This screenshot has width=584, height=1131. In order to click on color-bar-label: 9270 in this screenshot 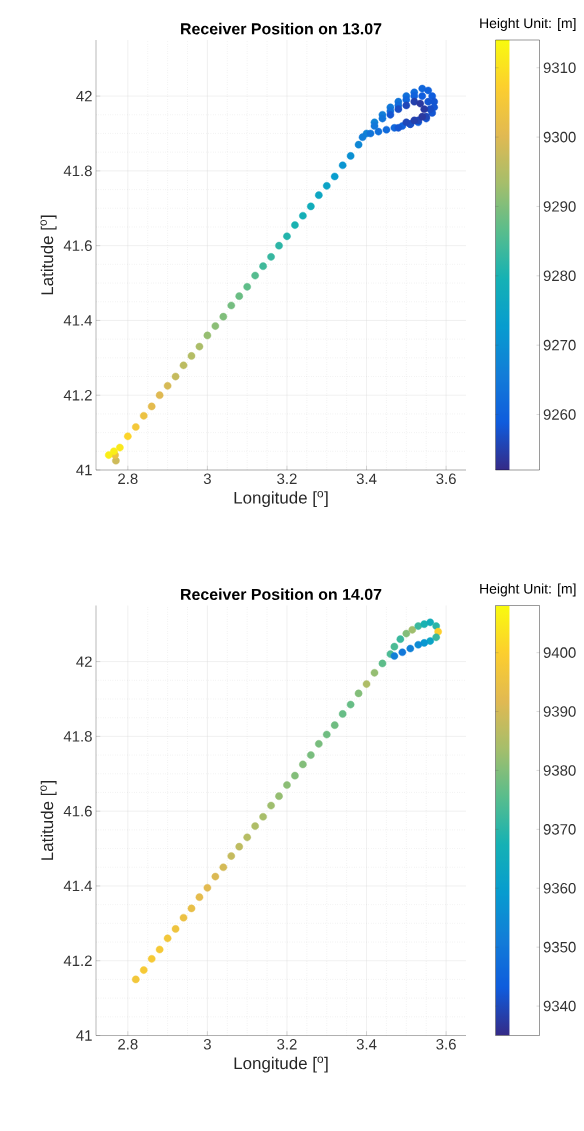, I will do `click(559, 345)`.